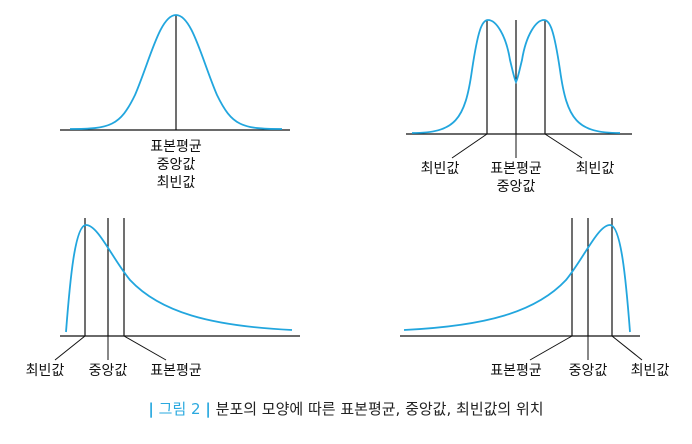 The width and height of the screenshot is (692, 444). Describe the element at coordinates (176, 371) in the screenshot. I see `label-rs-mean: 표본평균` at that location.